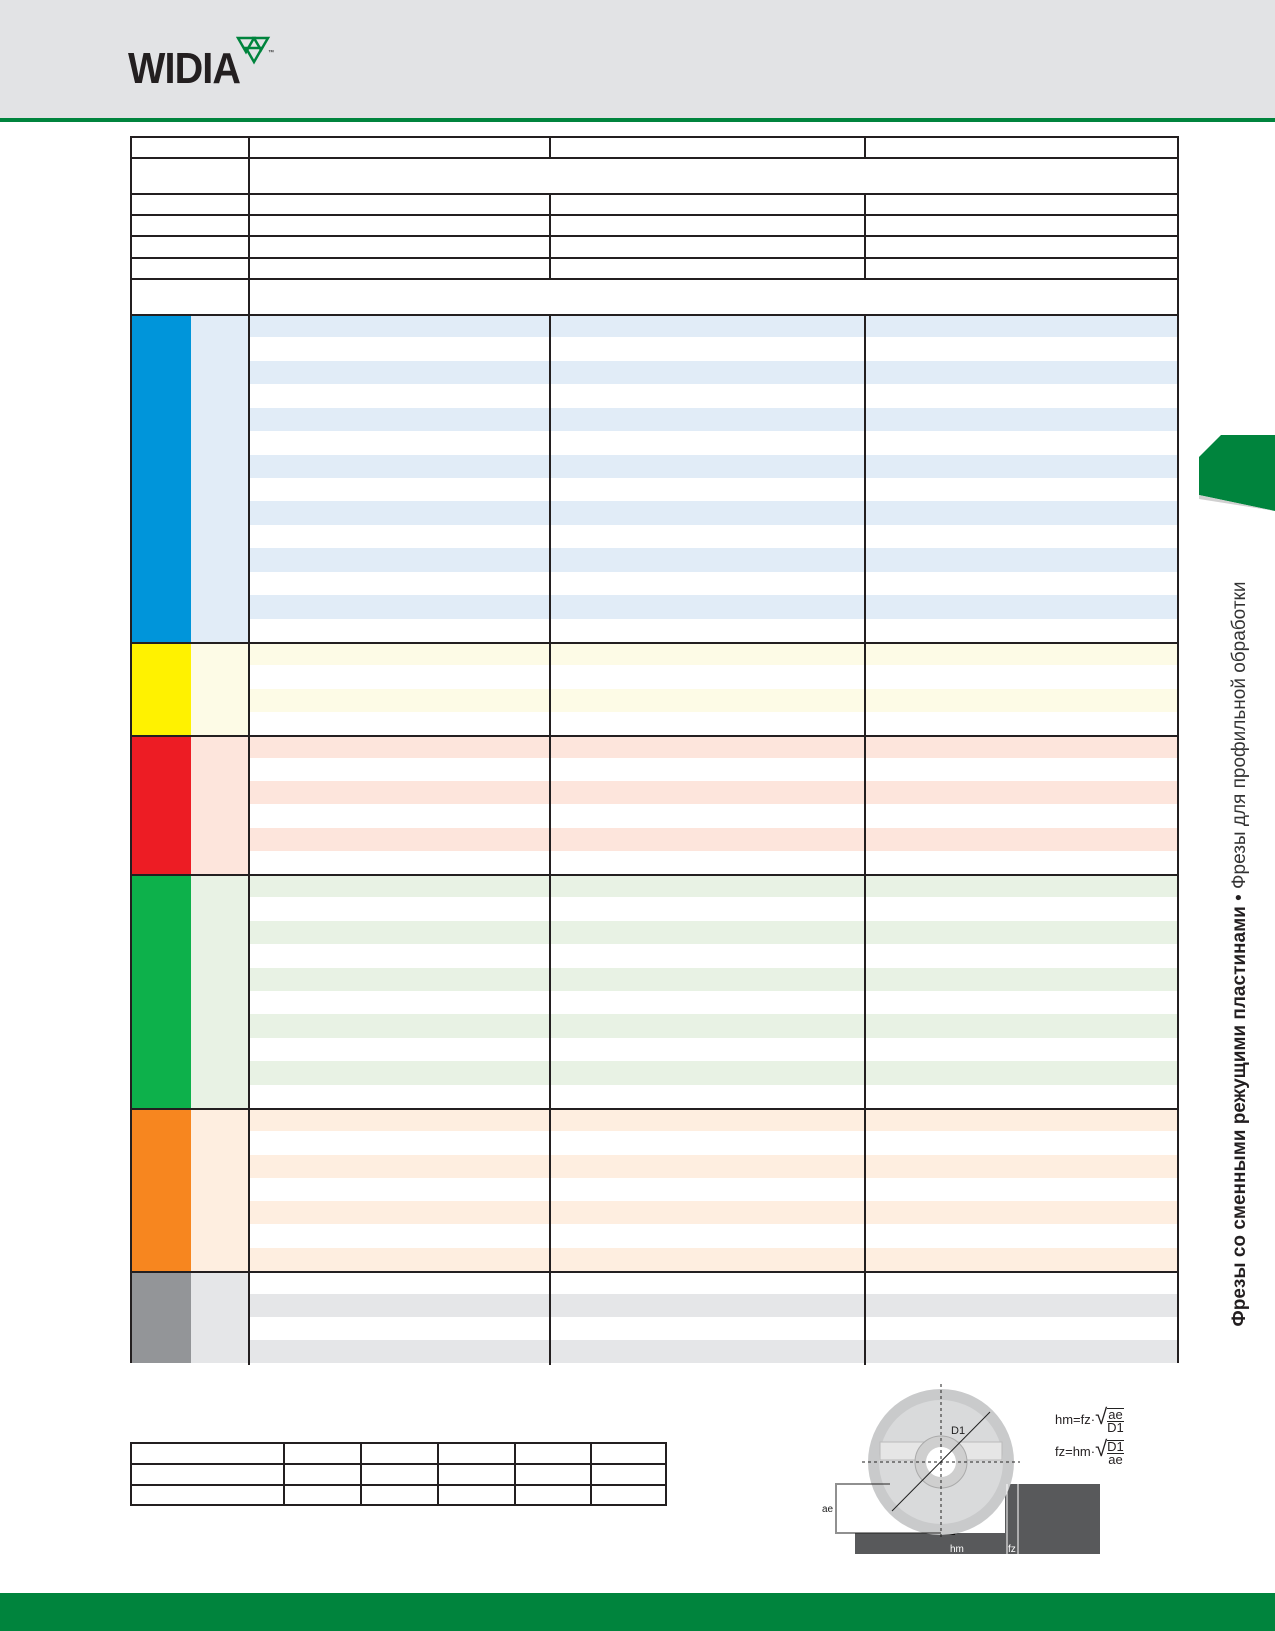 The height and width of the screenshot is (1631, 1275). Describe the element at coordinates (1237, 473) in the screenshot. I see `section-tab-icon` at that location.